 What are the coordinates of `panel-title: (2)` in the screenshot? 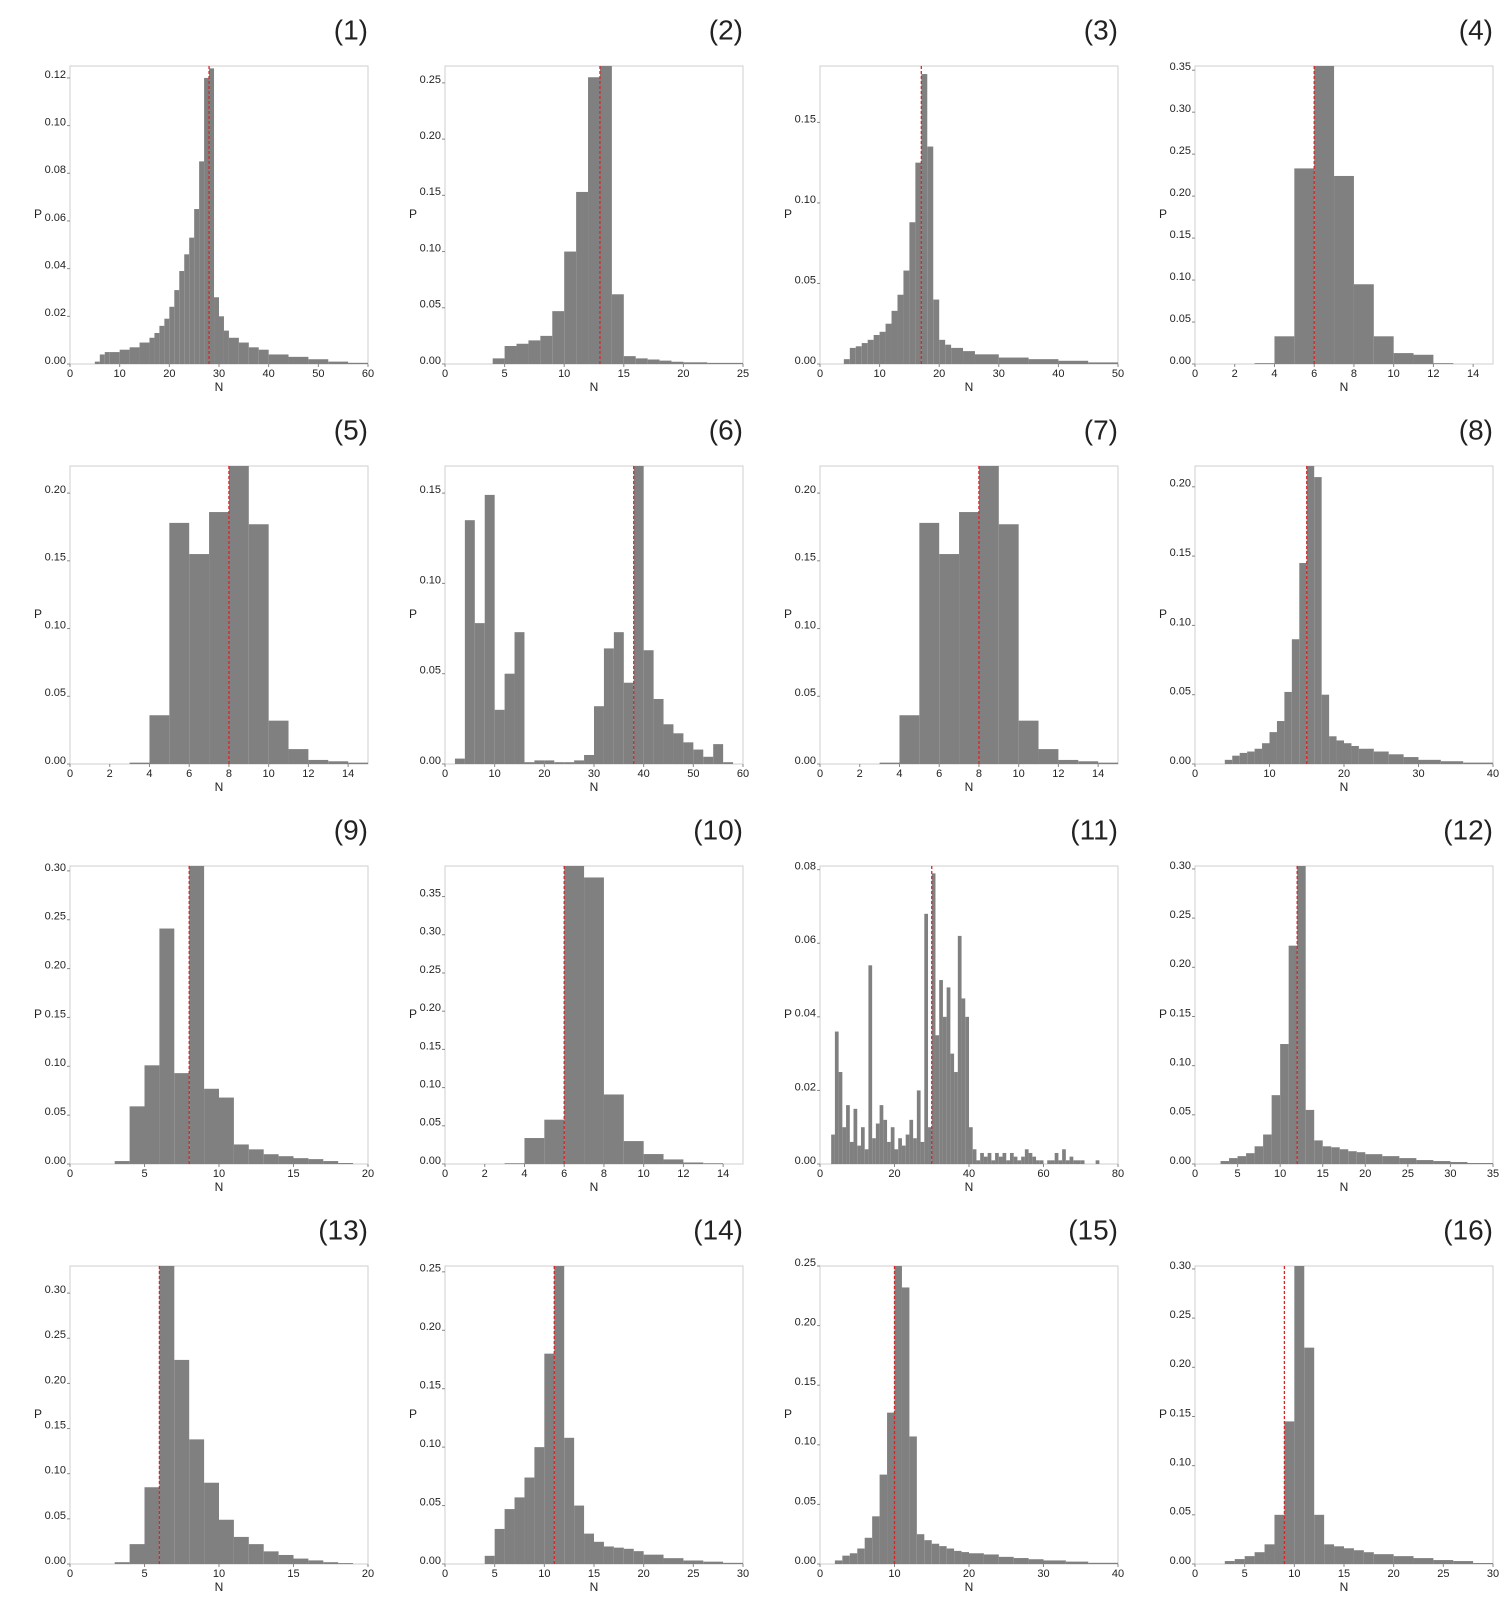 It's located at (726, 29).